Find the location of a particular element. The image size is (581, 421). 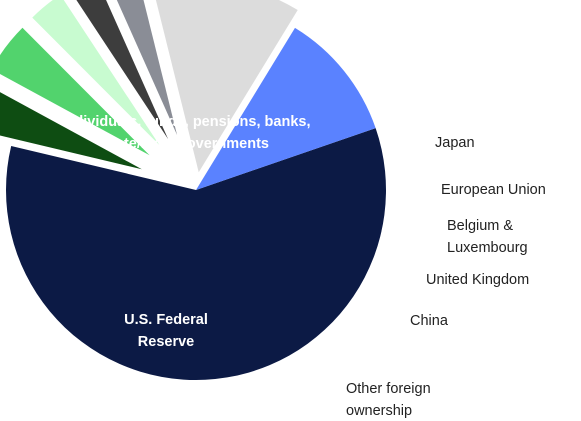

slice-label-5: China is located at coordinates (429, 321).